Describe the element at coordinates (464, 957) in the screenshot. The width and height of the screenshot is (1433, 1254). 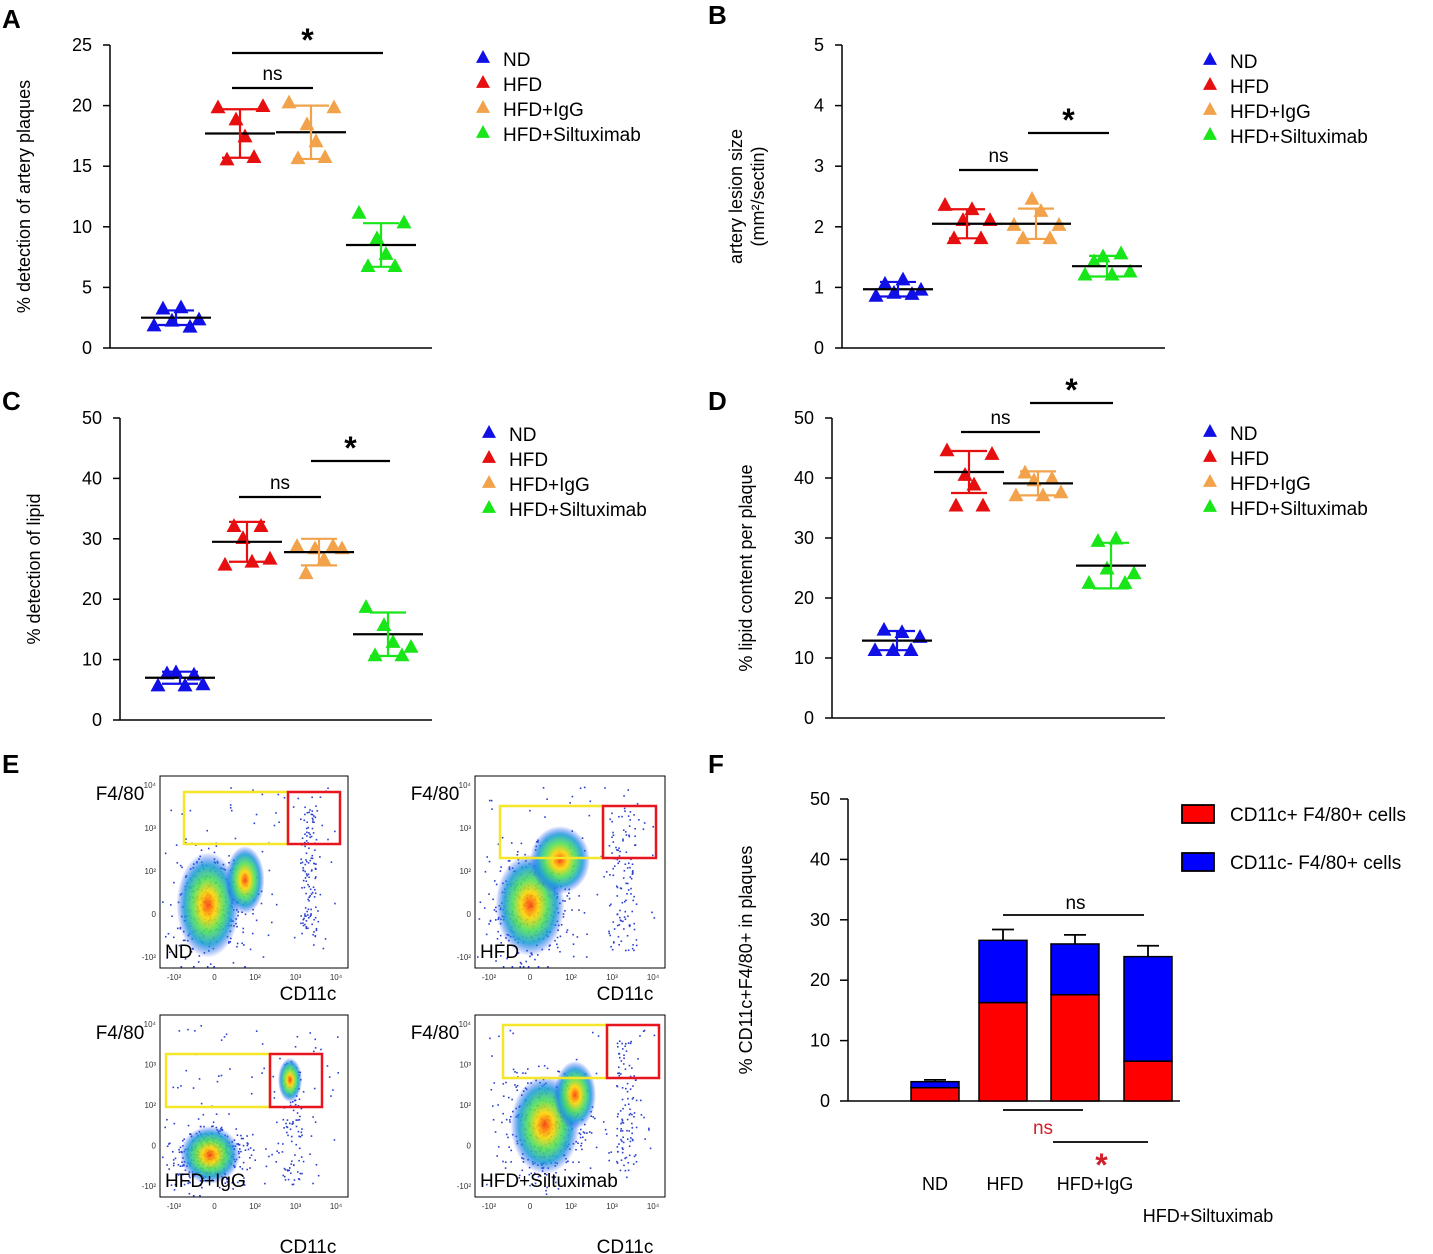
I see `flow-y-tick: -10²` at that location.